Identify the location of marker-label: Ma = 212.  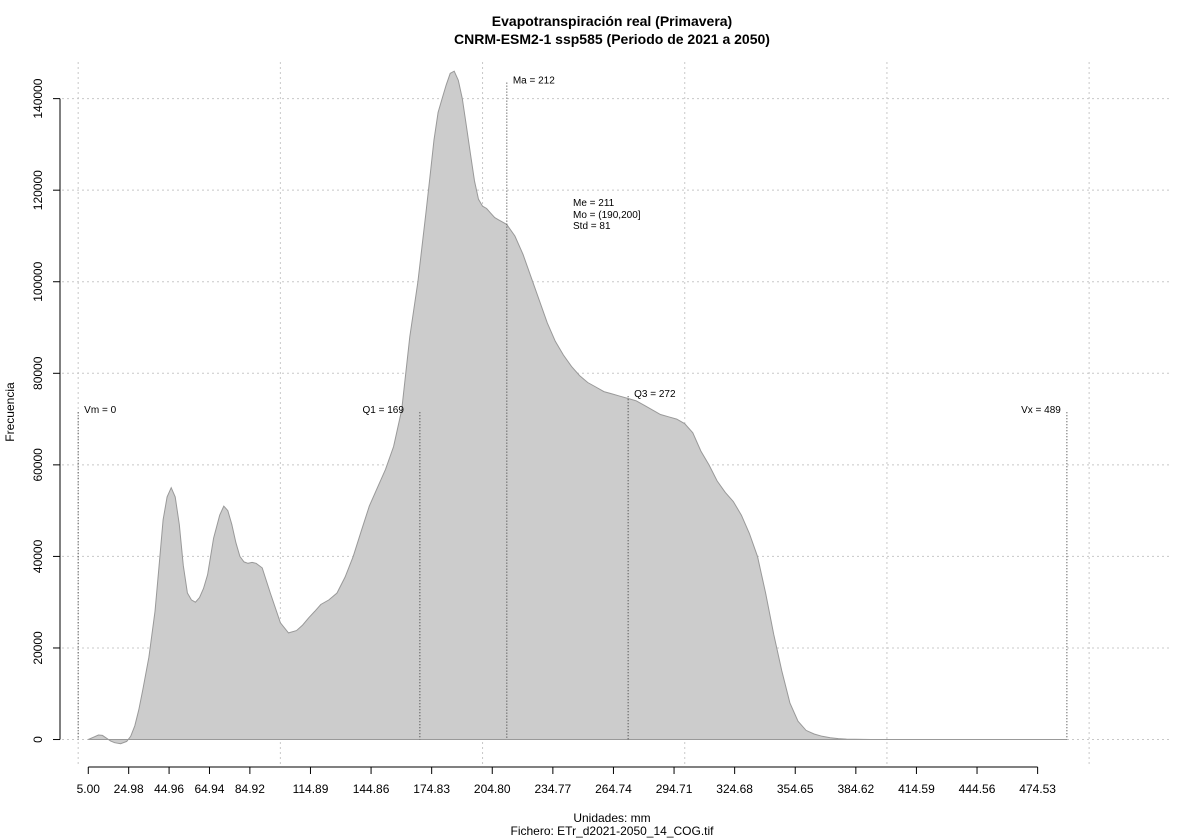
(534, 81).